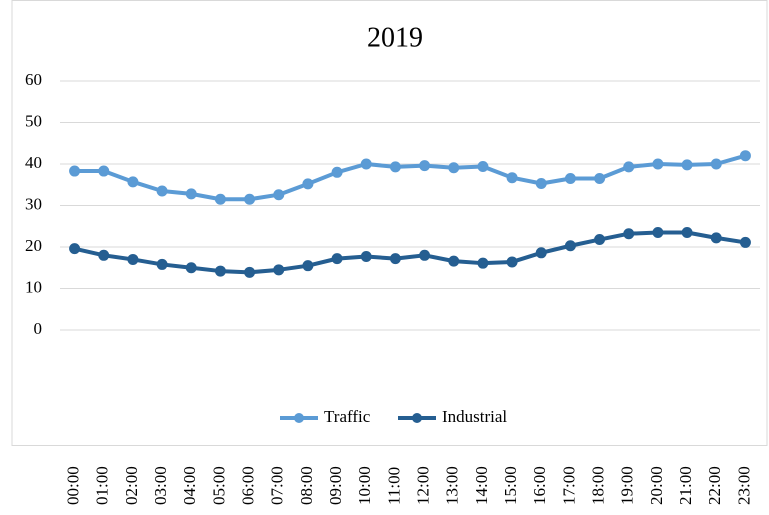 The width and height of the screenshot is (769, 515). Describe the element at coordinates (38, 328) in the screenshot. I see `y-tick-label: 0` at that location.